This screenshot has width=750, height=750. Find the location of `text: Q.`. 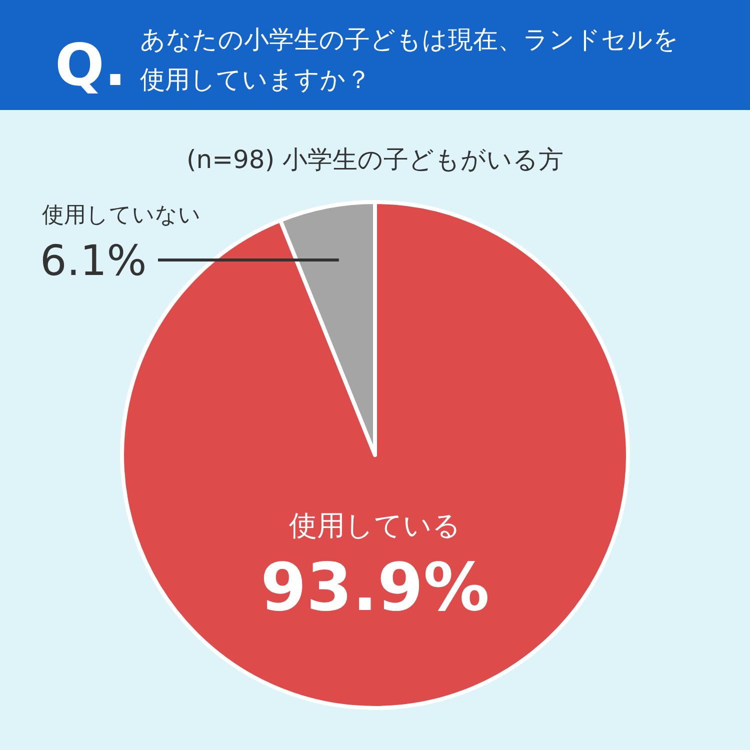

text: Q. is located at coordinates (90, 65).